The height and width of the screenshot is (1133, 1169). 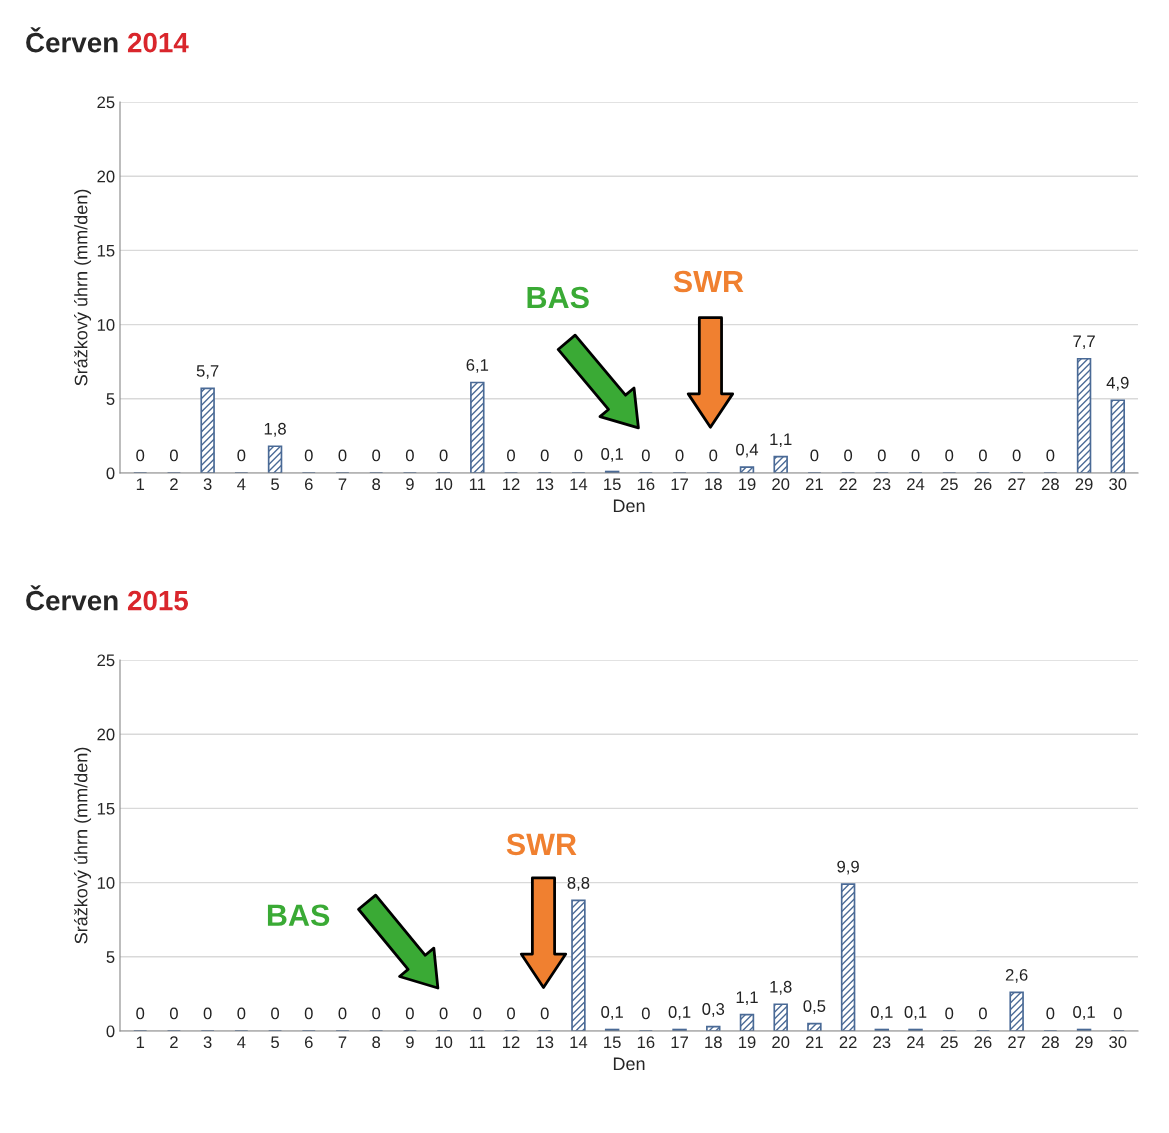 What do you see at coordinates (1017, 484) in the screenshot?
I see `x-tick-label: 27` at bounding box center [1017, 484].